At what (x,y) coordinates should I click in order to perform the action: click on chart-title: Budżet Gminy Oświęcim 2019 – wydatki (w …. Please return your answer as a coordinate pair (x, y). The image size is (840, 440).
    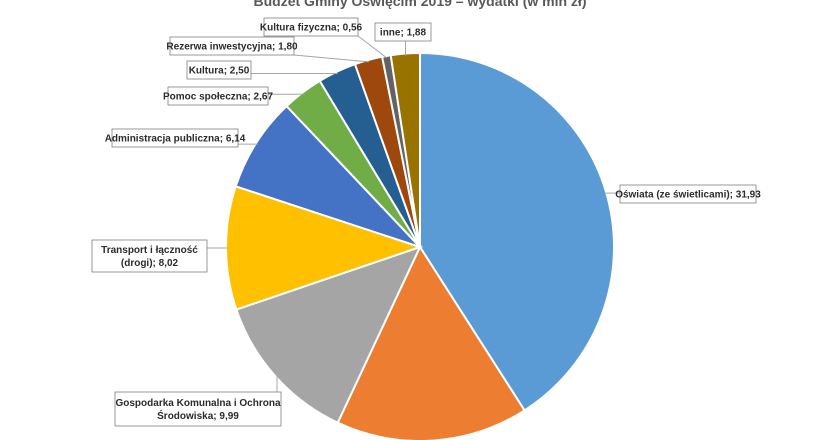
    Looking at the image, I should click on (420, 4).